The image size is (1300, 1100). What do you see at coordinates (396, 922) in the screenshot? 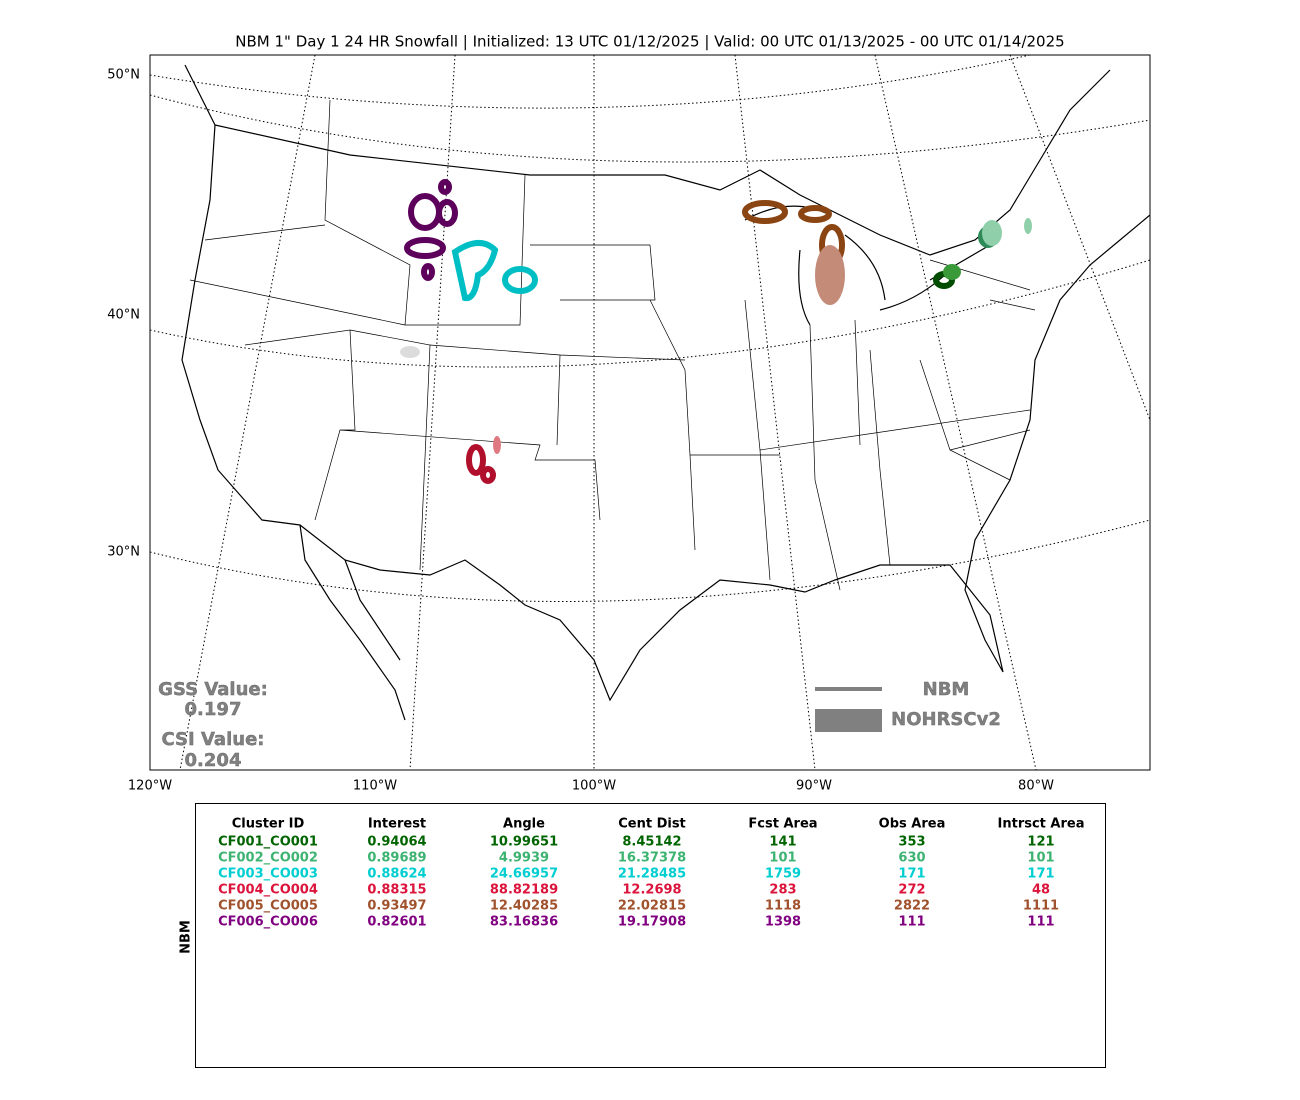
I see `table-cell: 0.82601` at bounding box center [396, 922].